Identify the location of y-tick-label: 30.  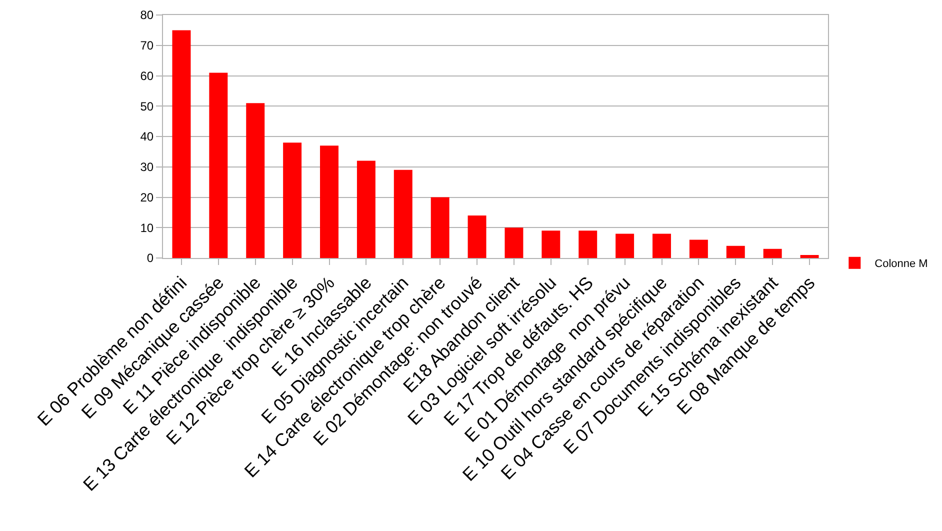
(147, 167).